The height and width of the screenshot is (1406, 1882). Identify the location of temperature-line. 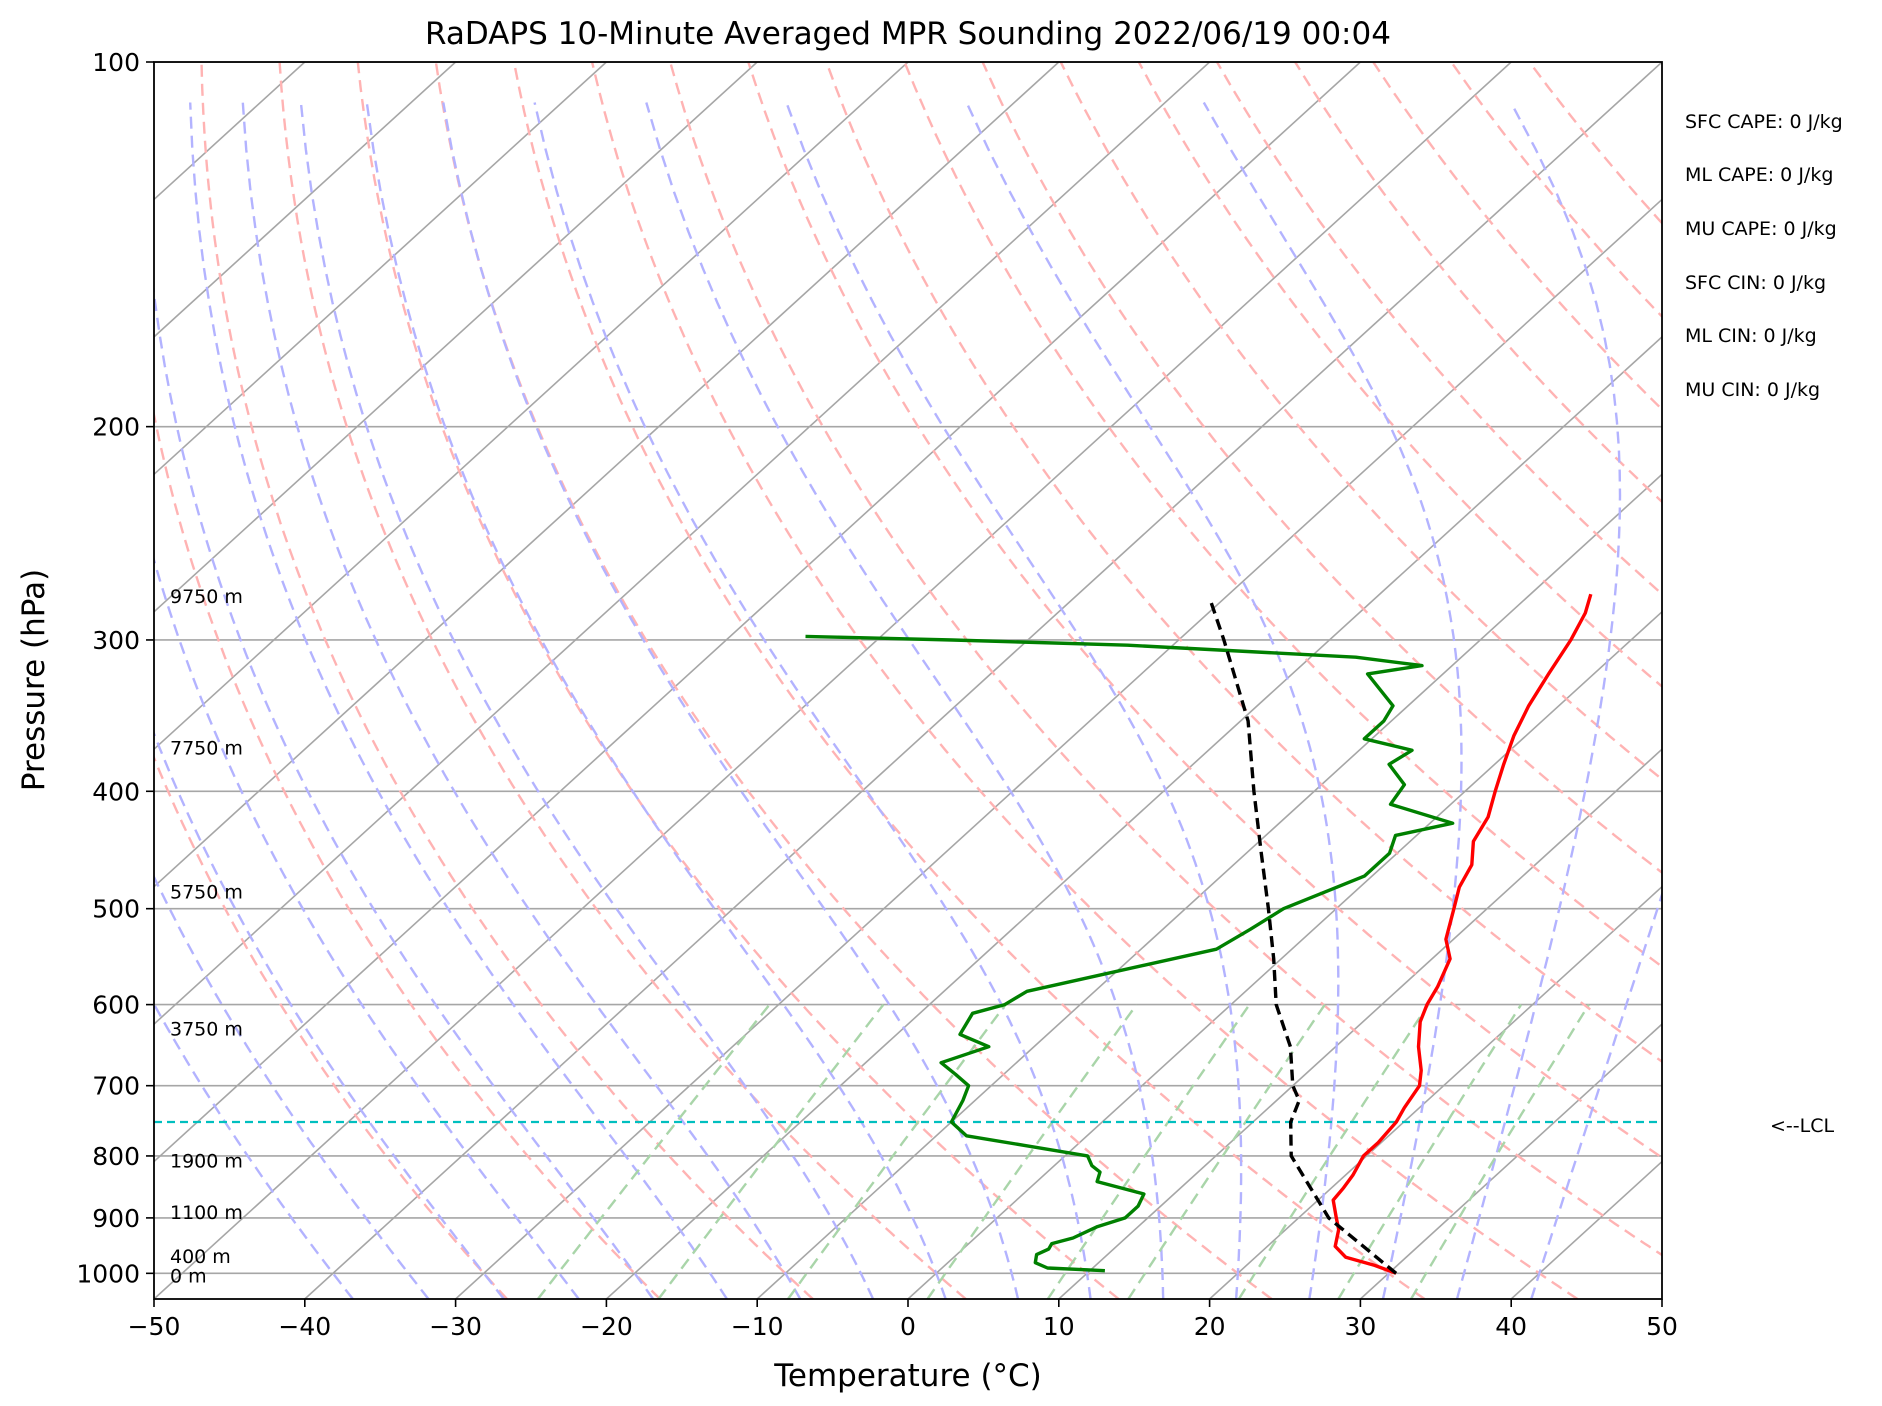
(1462, 934).